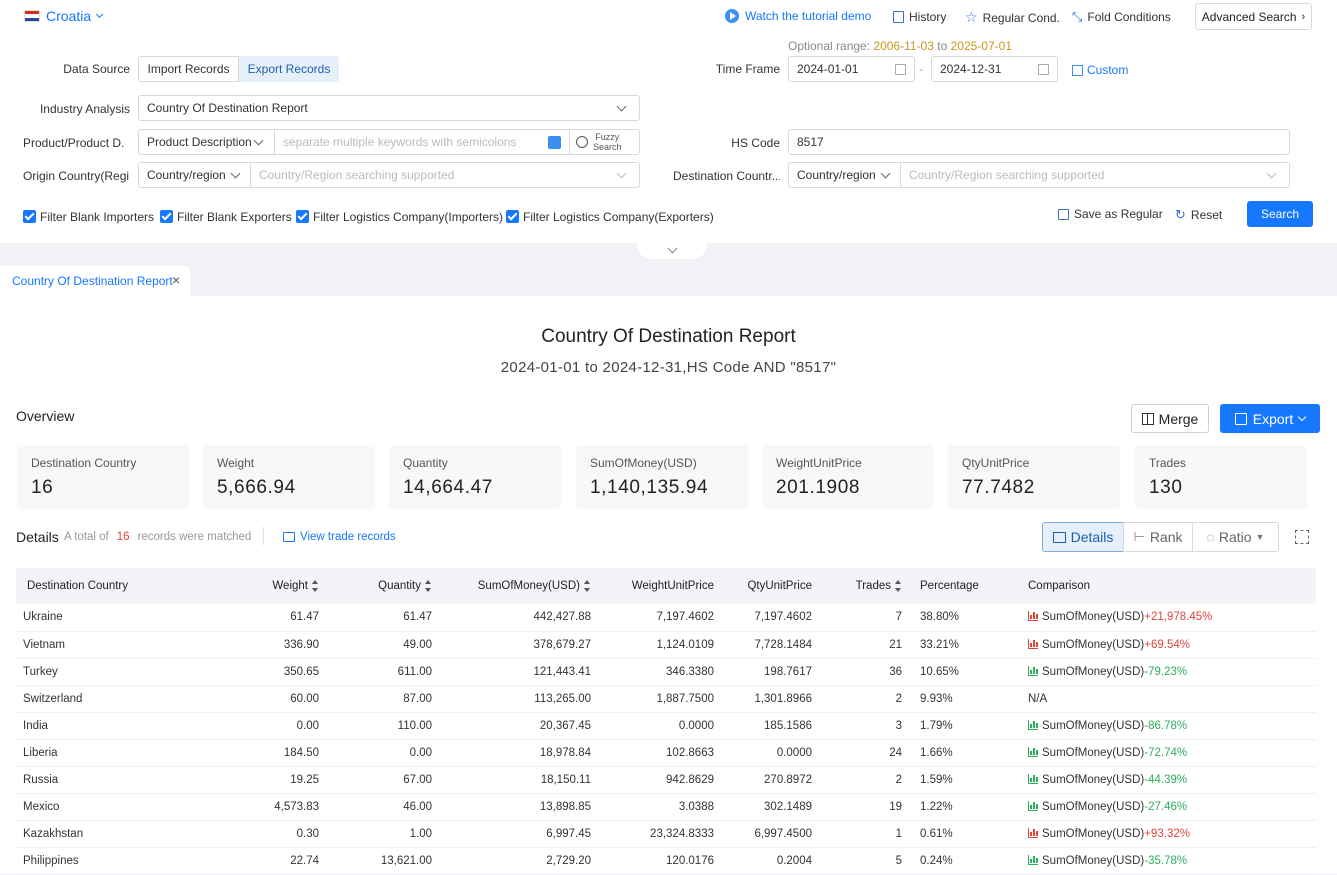 This screenshot has height=875, width=1337. Describe the element at coordinates (176, 280) in the screenshot. I see `close-icon: ×` at that location.